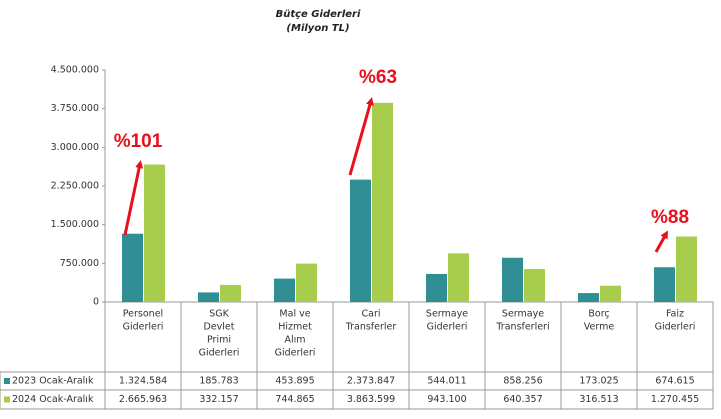 The width and height of the screenshot is (721, 419). I want to click on table-value: 2.373.847, so click(371, 381).